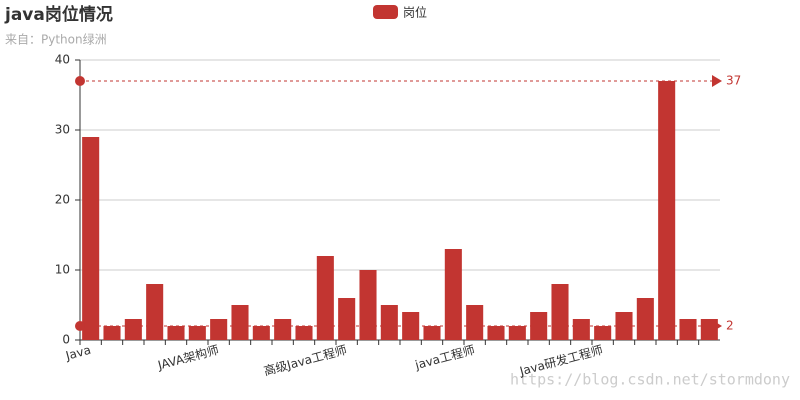 The image size is (800, 400). I want to click on mark-line-label: 2, so click(730, 326).